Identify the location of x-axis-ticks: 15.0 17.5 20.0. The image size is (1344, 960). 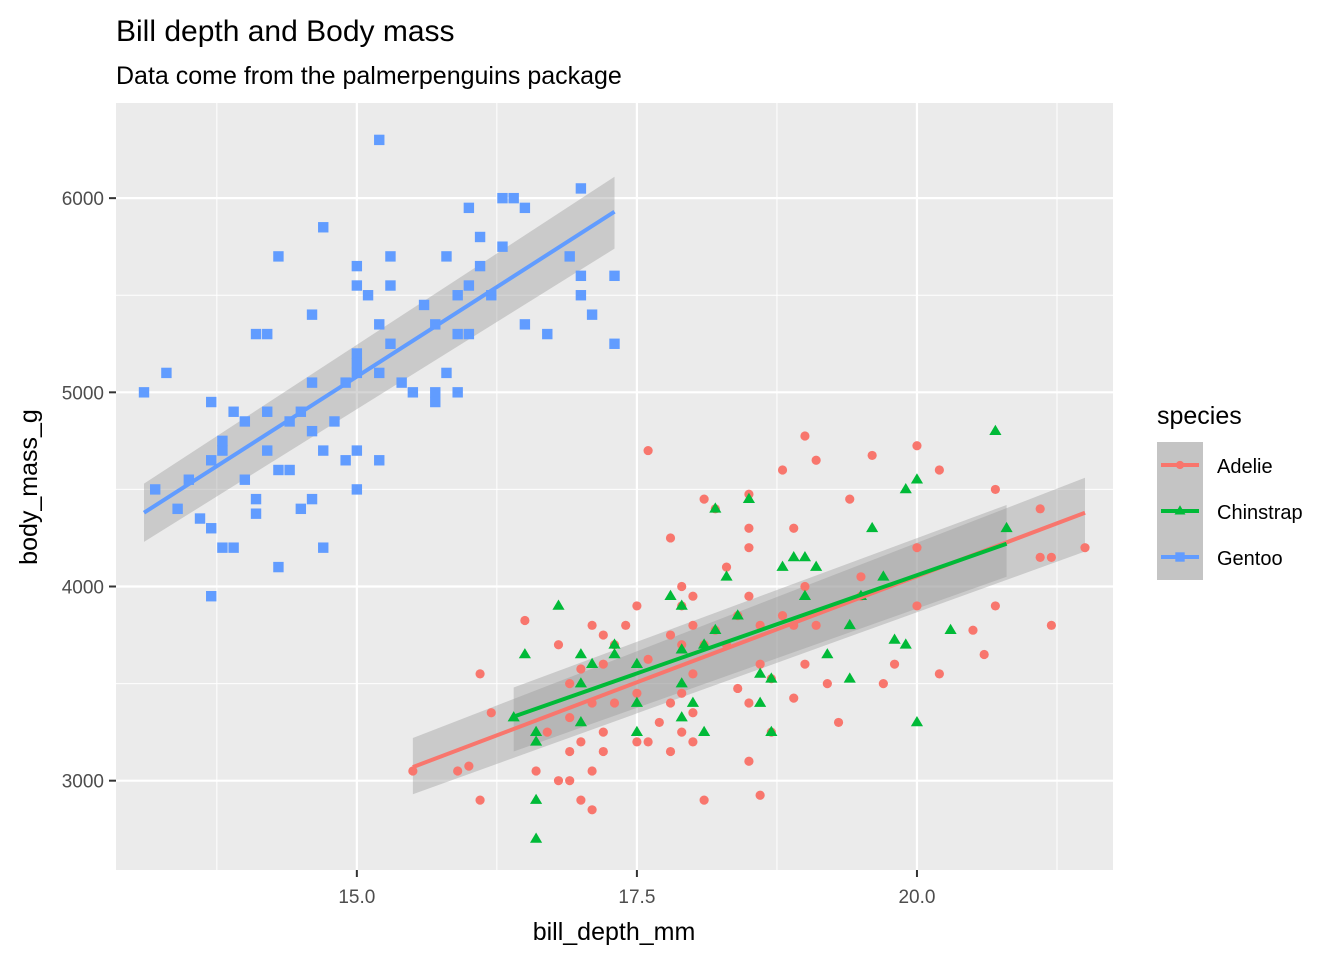
(636, 889).